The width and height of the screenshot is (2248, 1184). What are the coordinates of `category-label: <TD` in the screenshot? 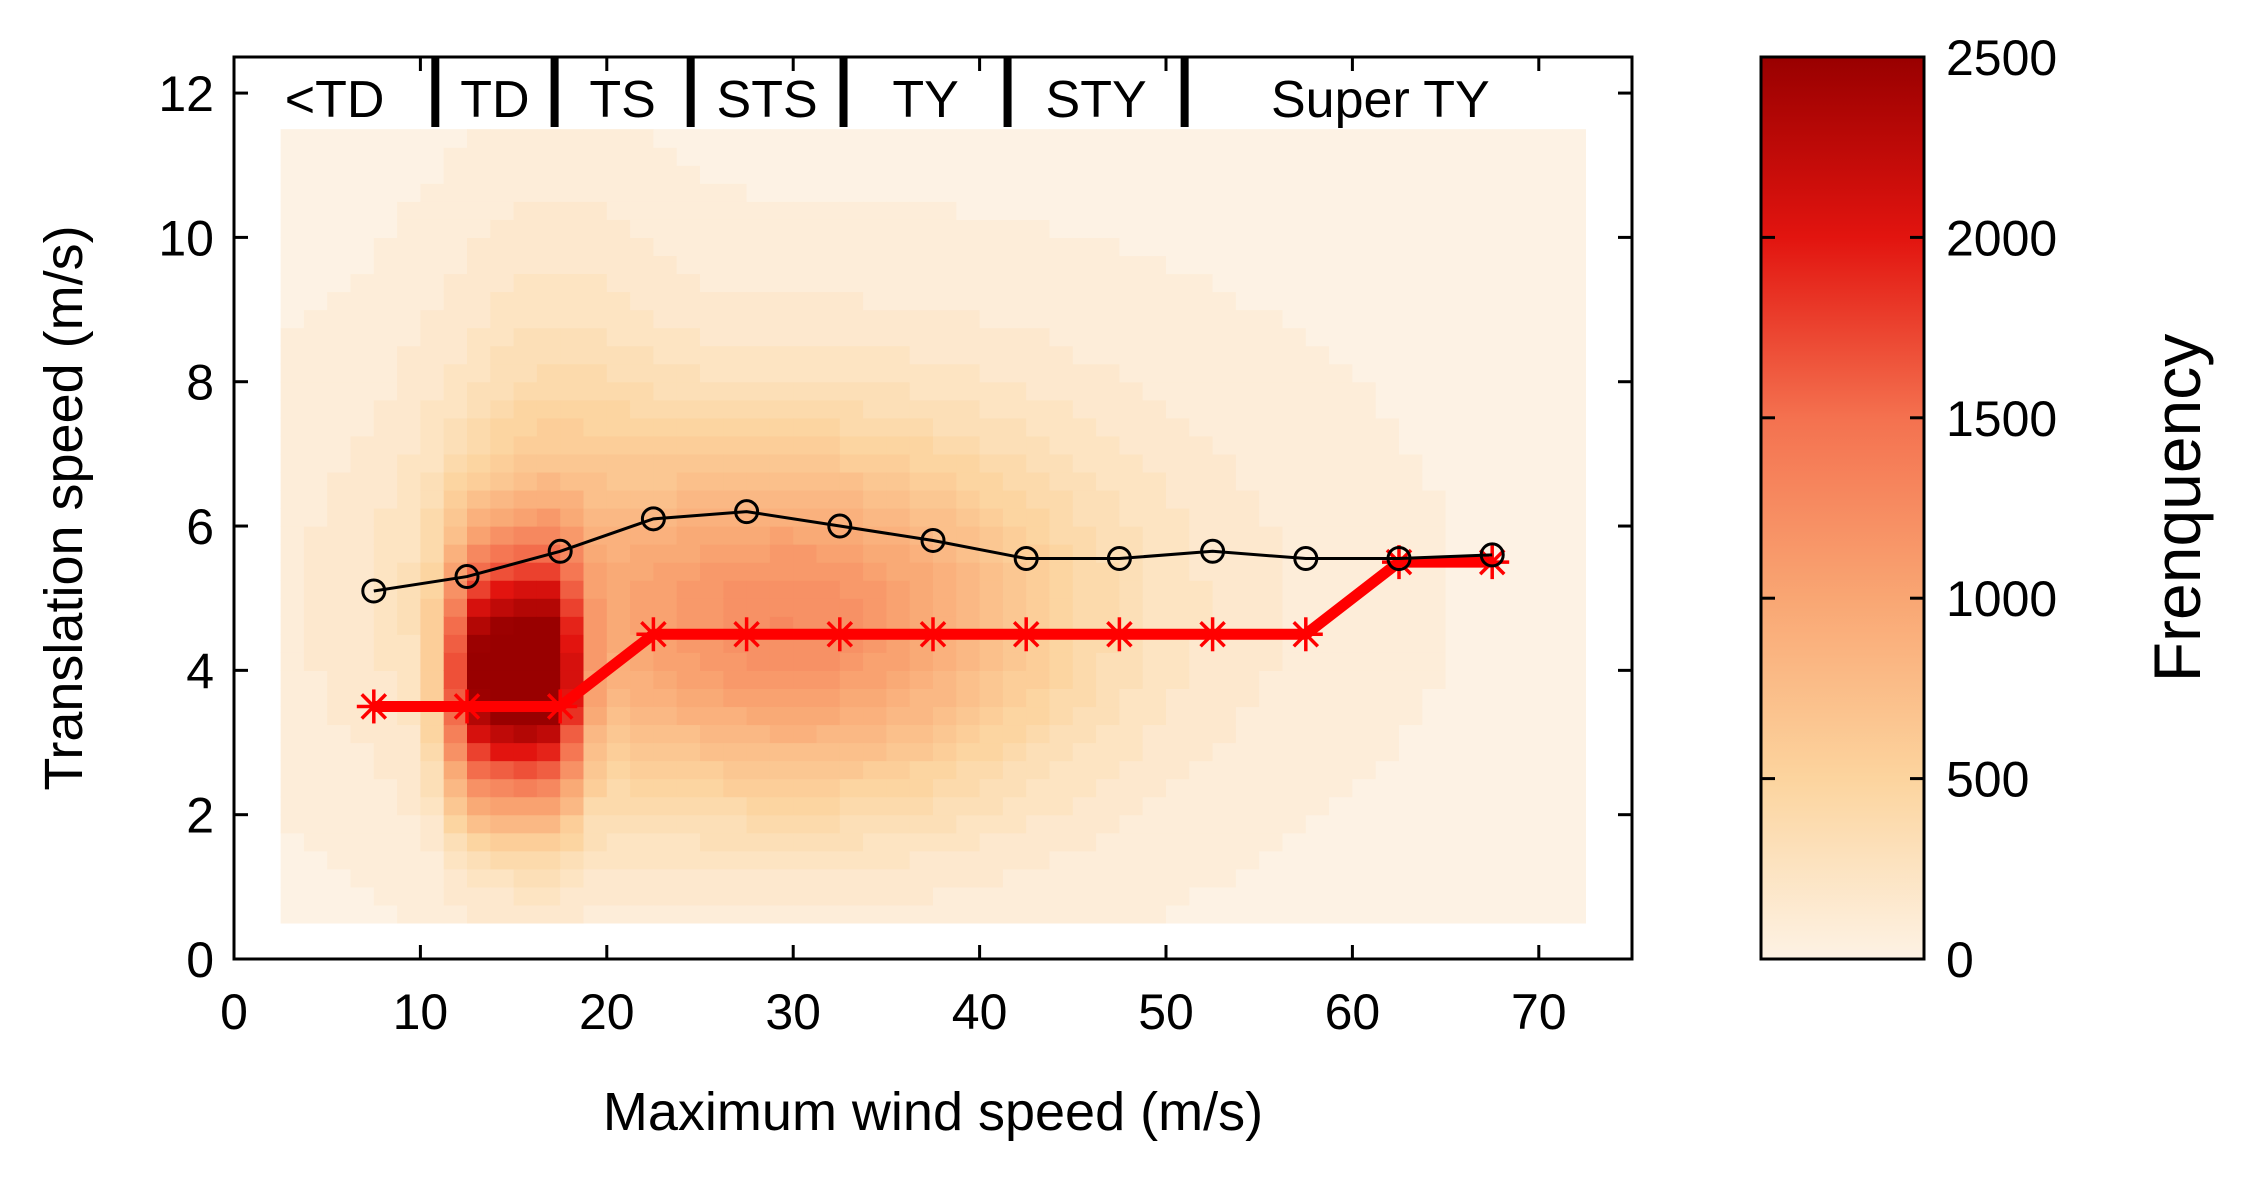 It's located at (335, 100).